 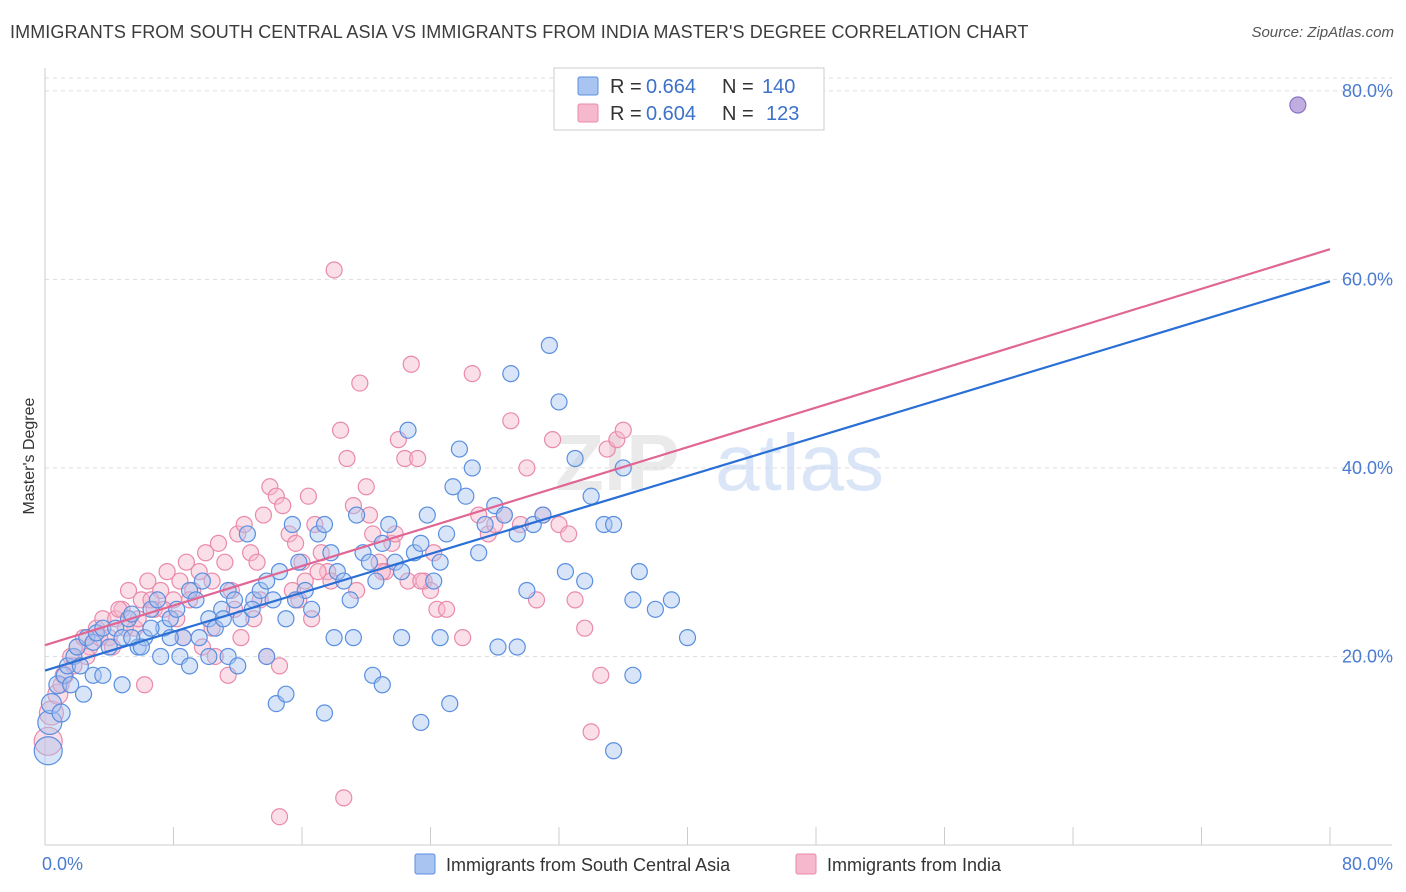 I want to click on legend-n-label-1: N =, so click(x=738, y=87).